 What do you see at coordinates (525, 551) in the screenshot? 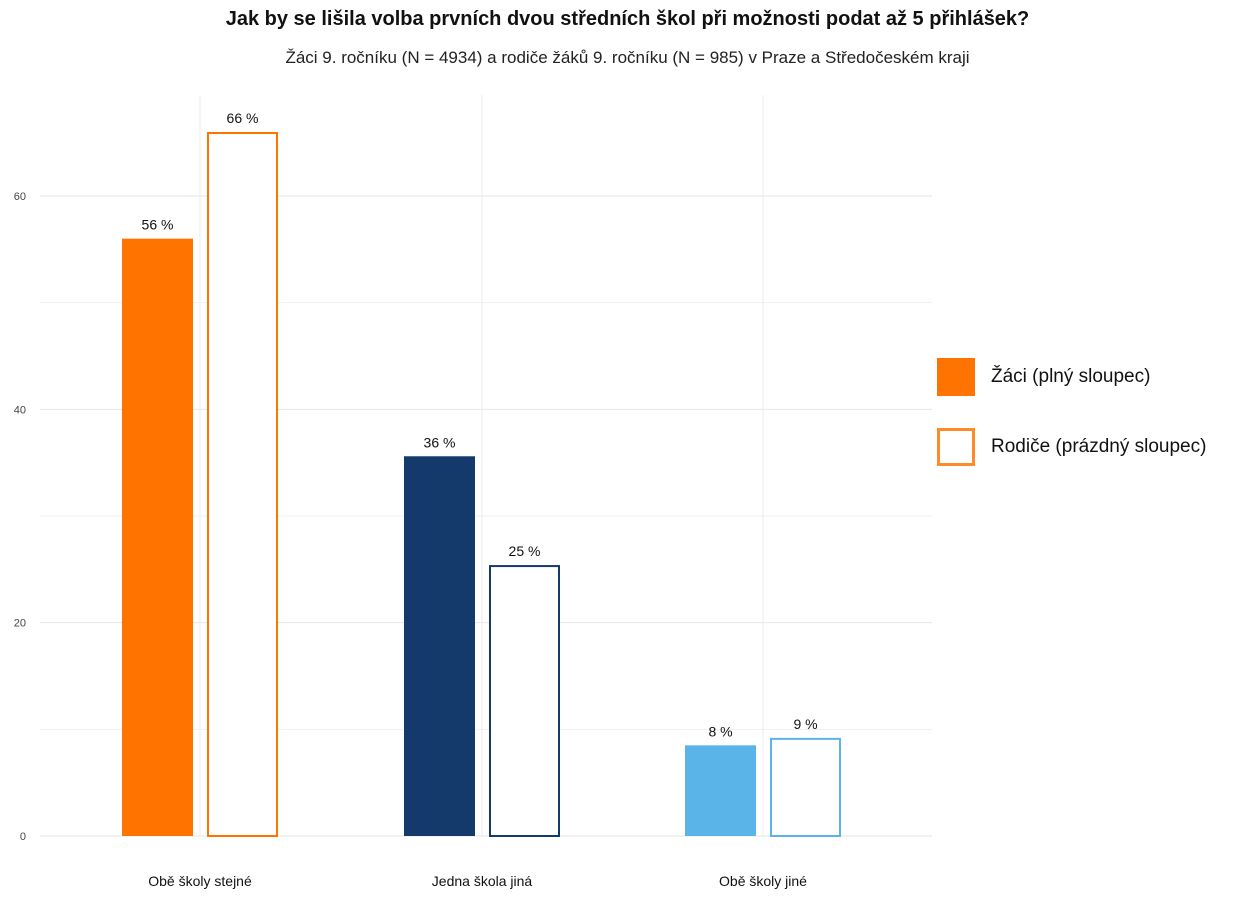
I see `data-label: 25 %` at bounding box center [525, 551].